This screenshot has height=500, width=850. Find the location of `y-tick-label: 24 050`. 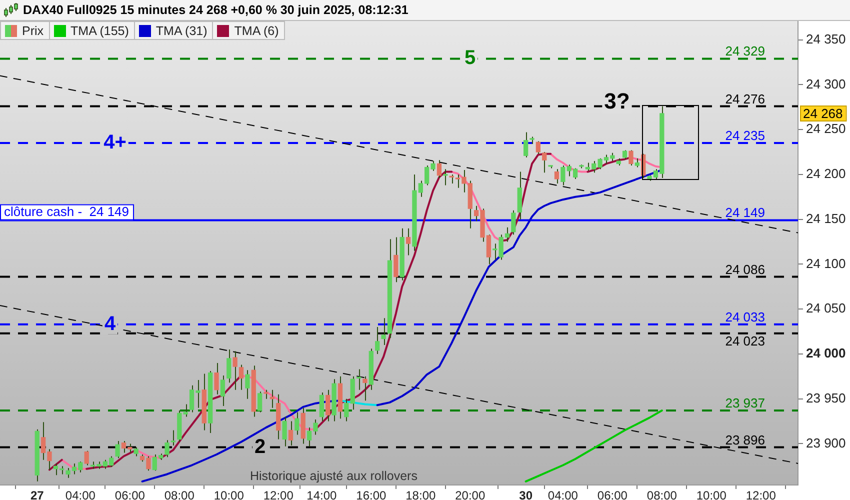

y-tick-label: 24 050 is located at coordinates (826, 308).